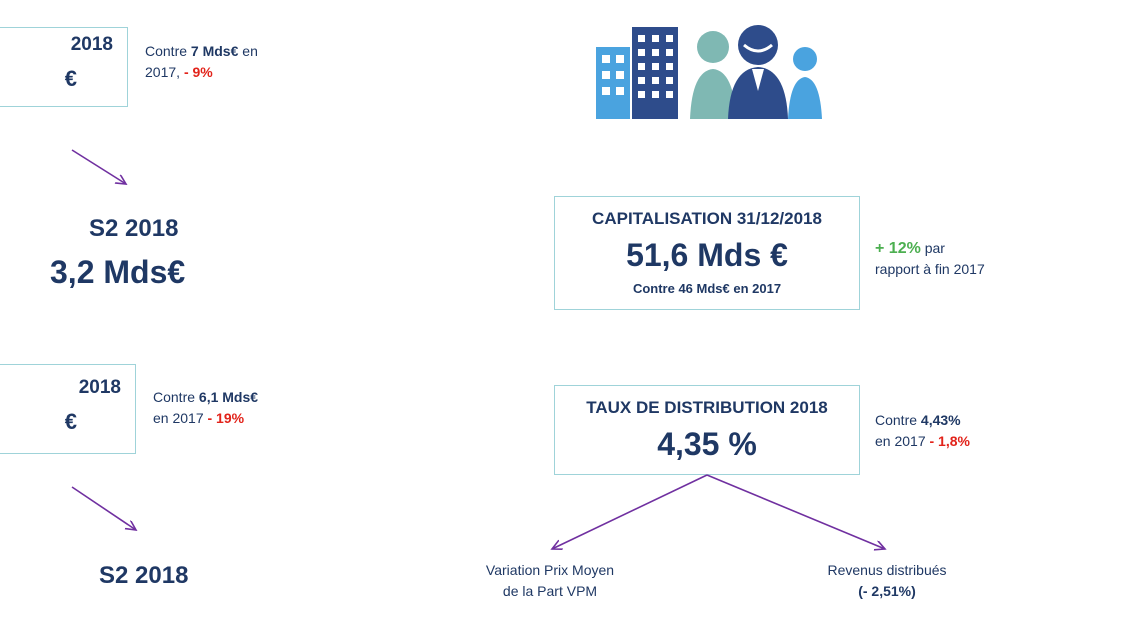  What do you see at coordinates (930, 259) in the screenshot?
I see `capitalisation-note: + 12% par rapport à fin 2017` at bounding box center [930, 259].